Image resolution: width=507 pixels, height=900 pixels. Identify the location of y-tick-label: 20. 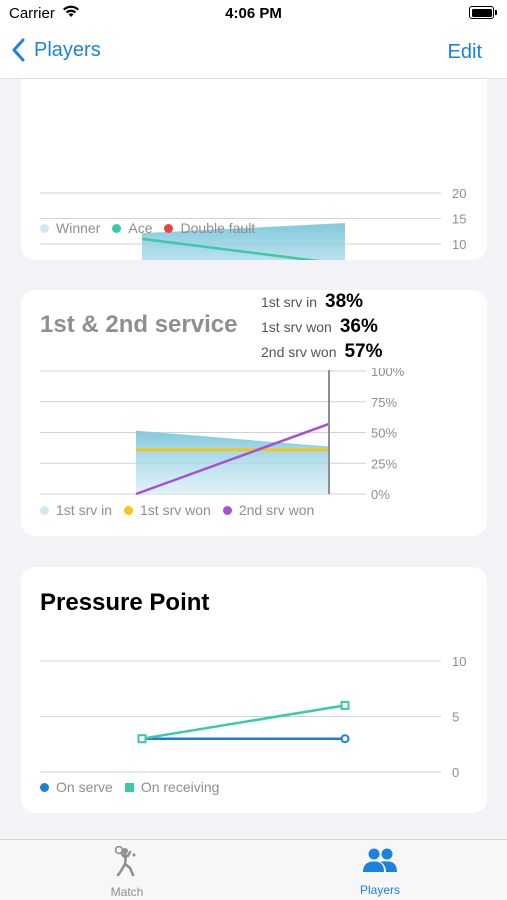
(459, 193).